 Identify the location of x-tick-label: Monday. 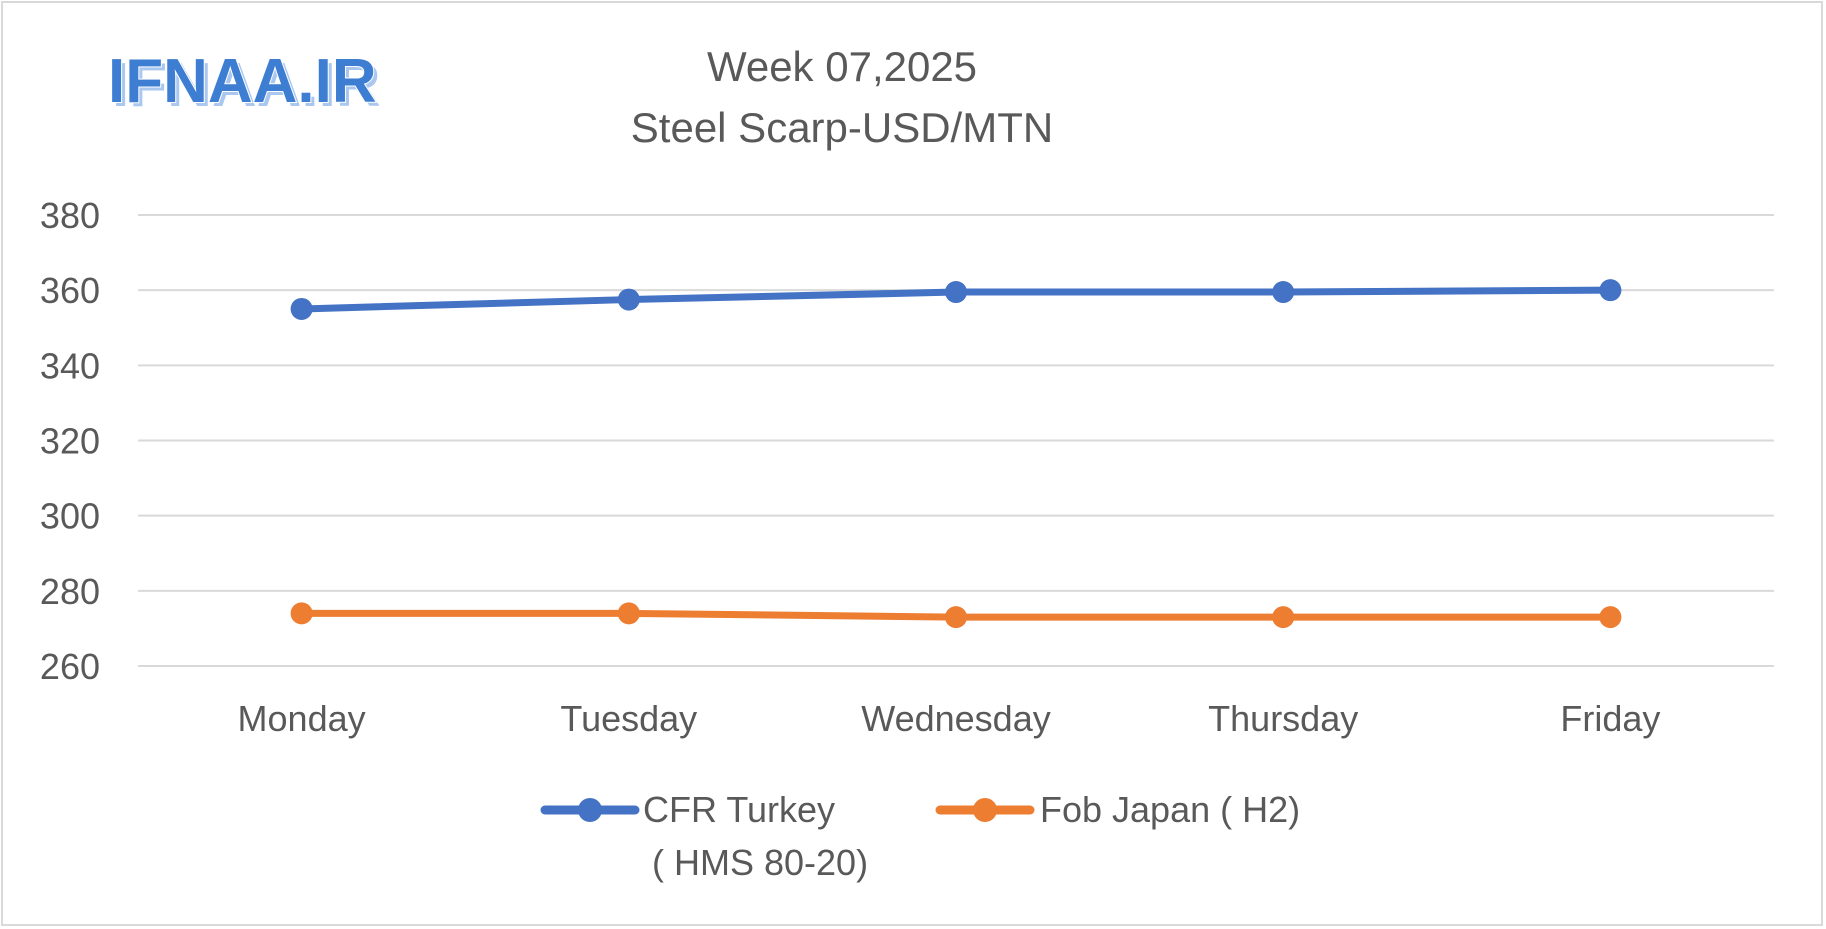
(302, 718).